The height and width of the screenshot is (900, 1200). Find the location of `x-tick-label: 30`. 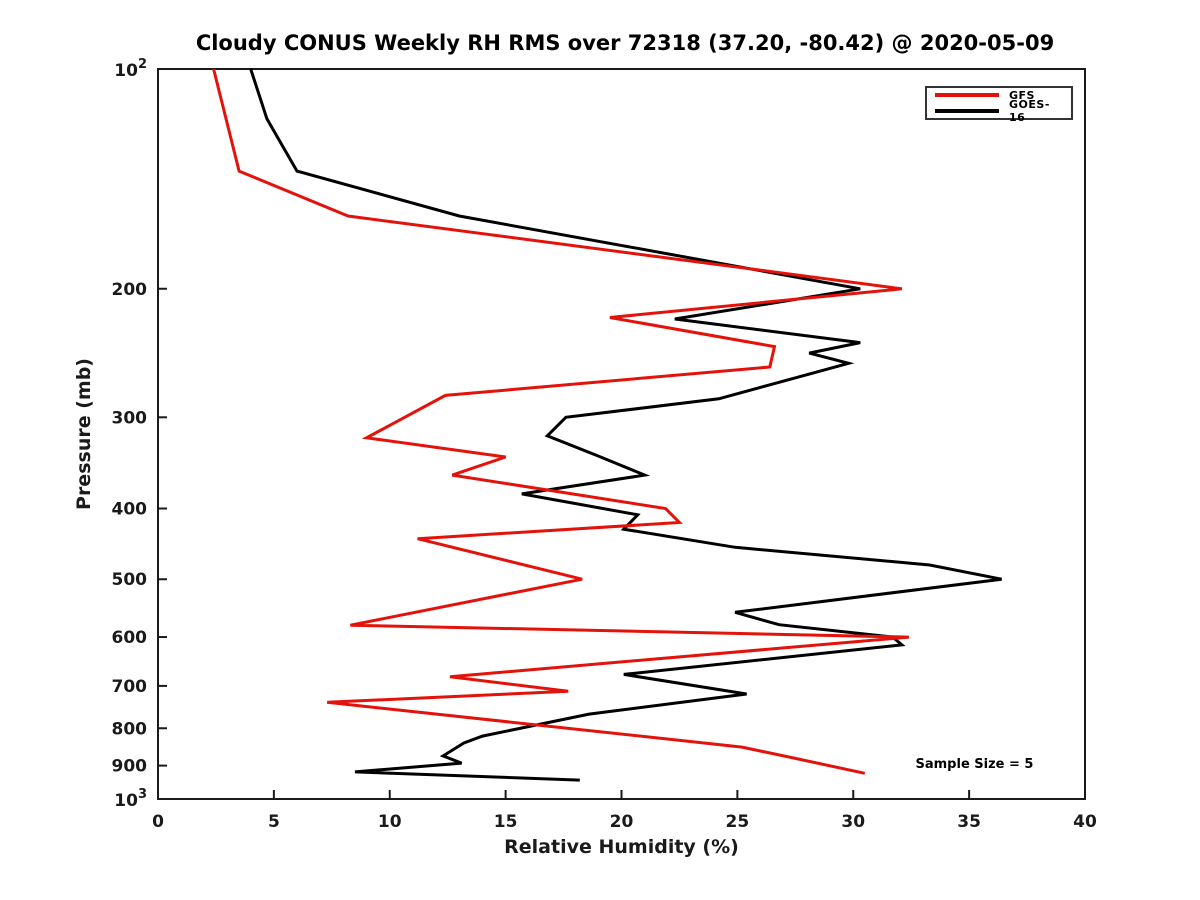

x-tick-label: 30 is located at coordinates (853, 822).